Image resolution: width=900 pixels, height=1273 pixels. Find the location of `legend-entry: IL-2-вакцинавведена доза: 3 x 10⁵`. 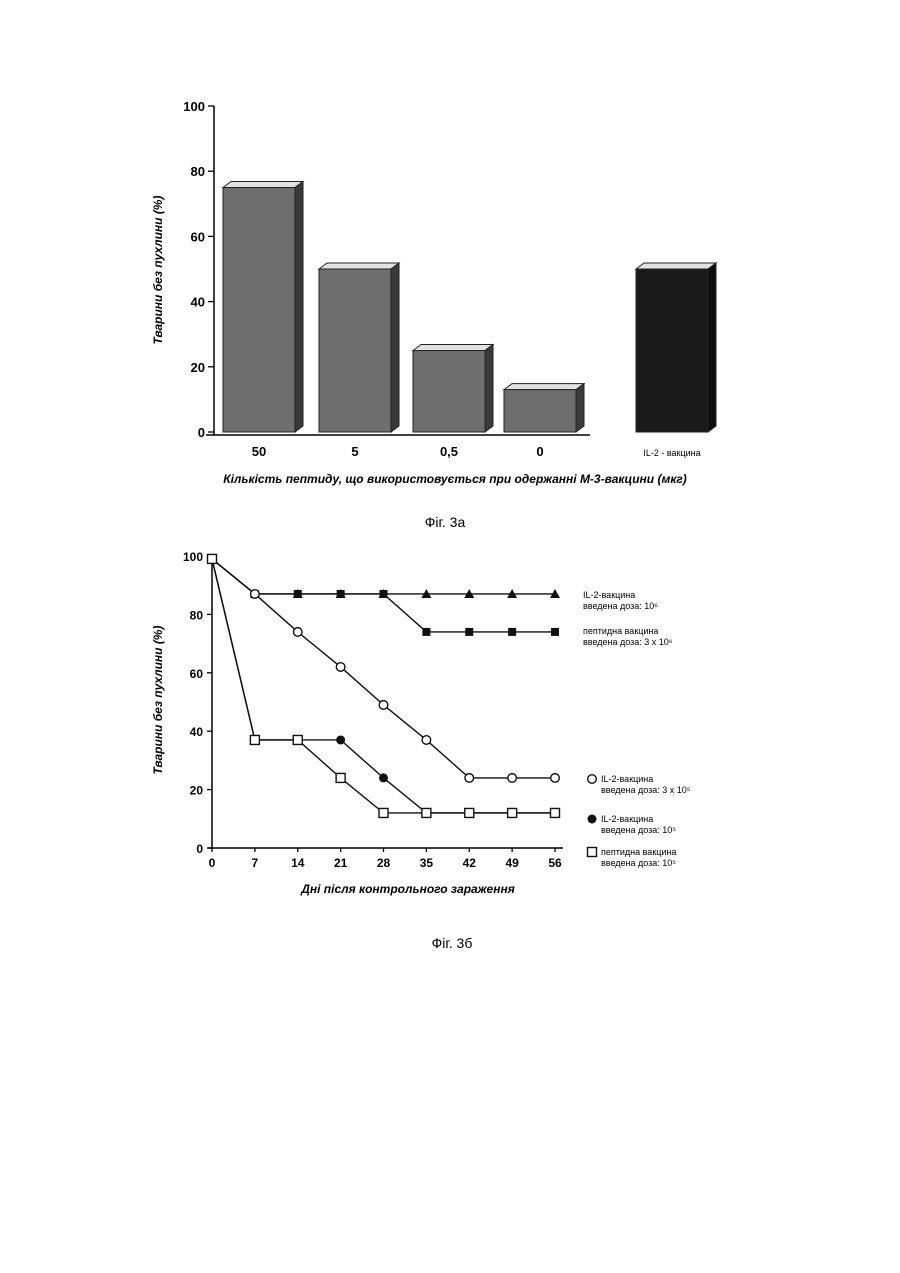

legend-entry: IL-2-вакцинавведена доза: 3 x 10⁵ is located at coordinates (639, 784).